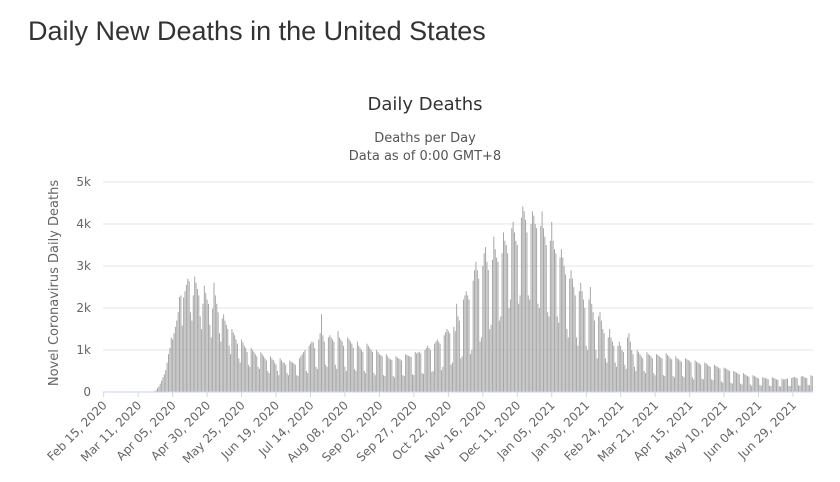 This screenshot has width=840, height=482. Describe the element at coordinates (424, 104) in the screenshot. I see `chart-title: Daily Deaths` at that location.